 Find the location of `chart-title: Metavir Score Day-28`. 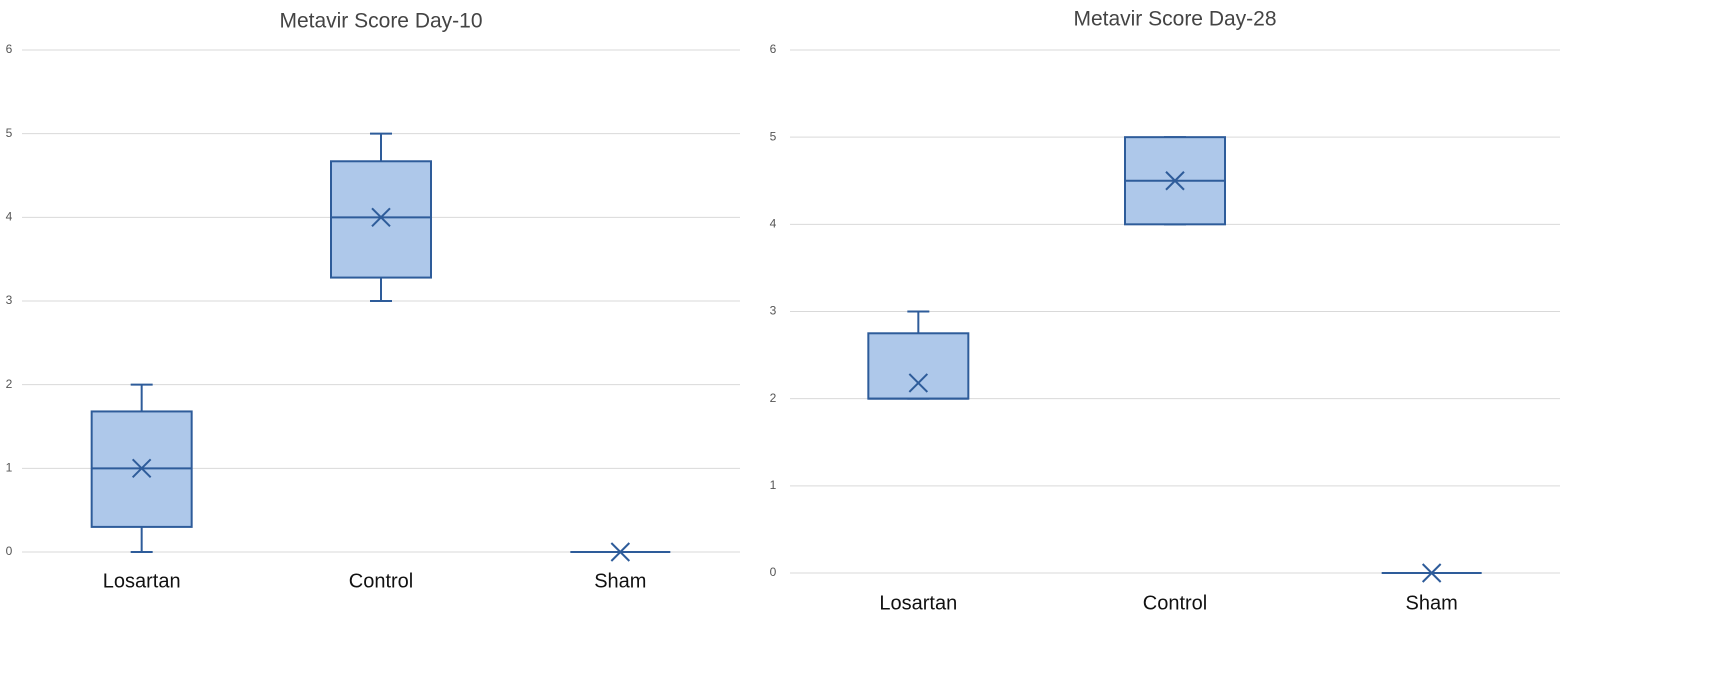

chart-title: Metavir Score Day-28 is located at coordinates (1174, 19).